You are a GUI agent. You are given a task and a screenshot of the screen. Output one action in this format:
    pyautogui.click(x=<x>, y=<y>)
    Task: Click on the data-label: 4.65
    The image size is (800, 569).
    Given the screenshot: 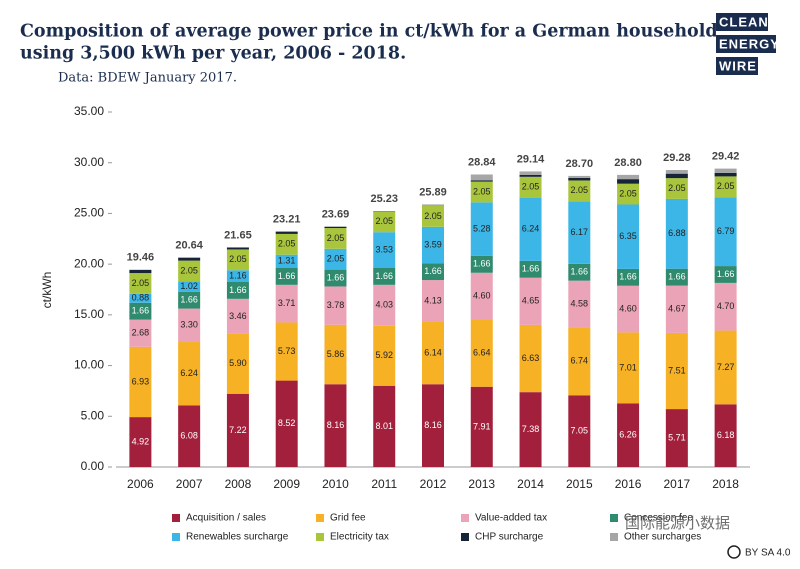 What is the action you would take?
    pyautogui.click(x=531, y=301)
    